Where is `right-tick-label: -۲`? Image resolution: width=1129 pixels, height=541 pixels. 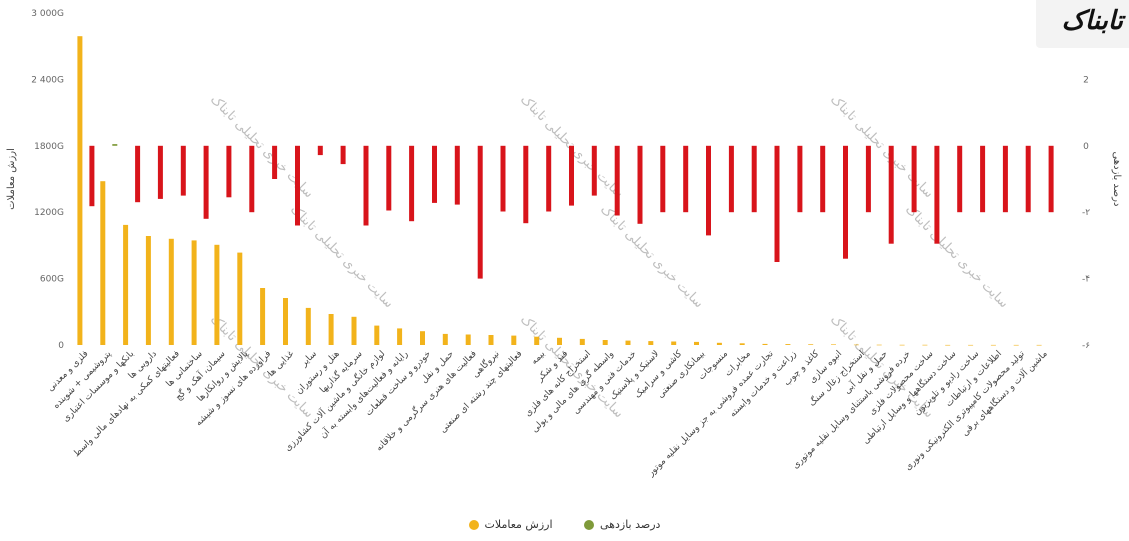 right-tick-label: -۲ is located at coordinates (1086, 213).